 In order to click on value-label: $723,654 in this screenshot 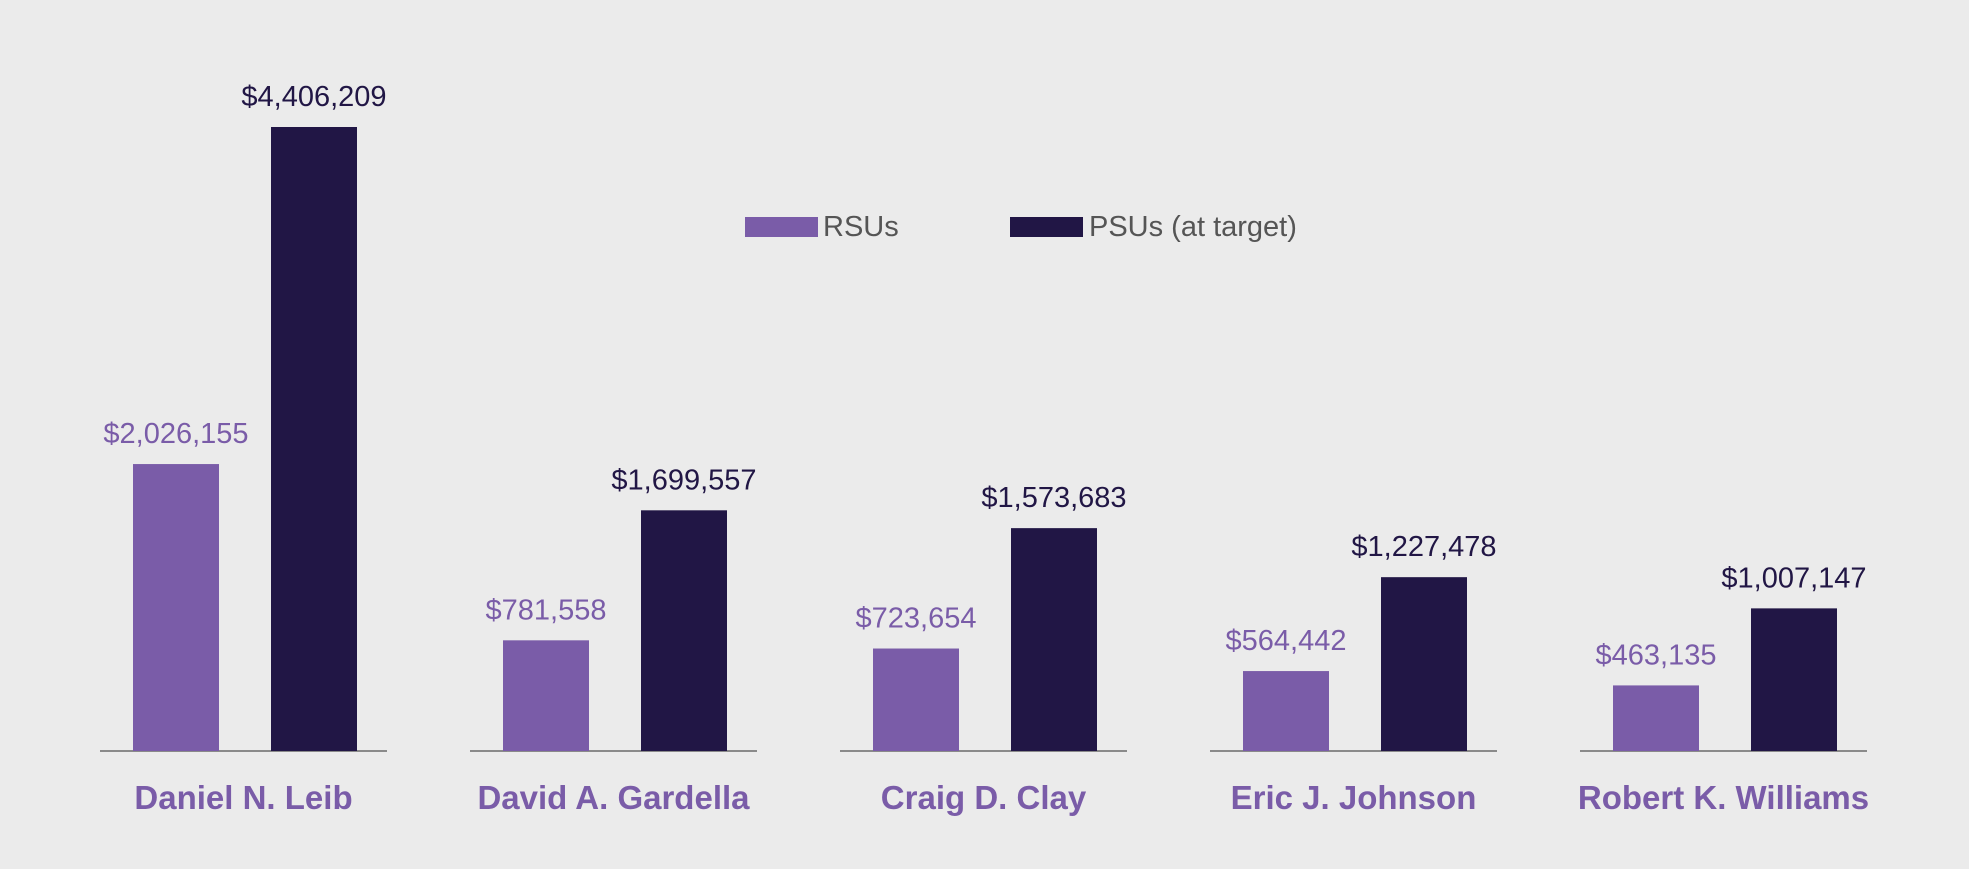, I will do `click(916, 619)`.